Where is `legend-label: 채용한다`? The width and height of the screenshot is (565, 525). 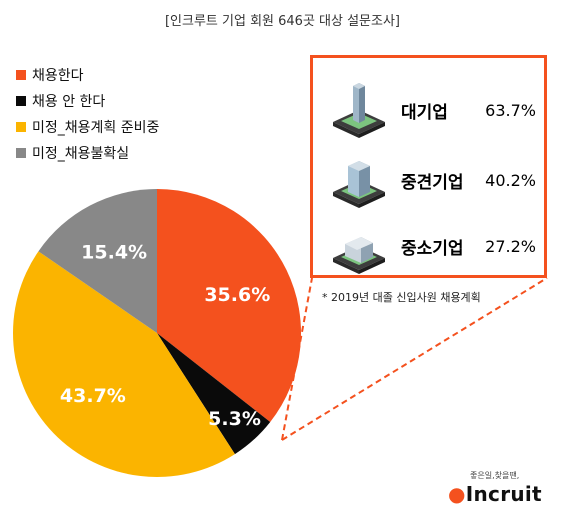
legend-label: 채용한다 is located at coordinates (58, 76).